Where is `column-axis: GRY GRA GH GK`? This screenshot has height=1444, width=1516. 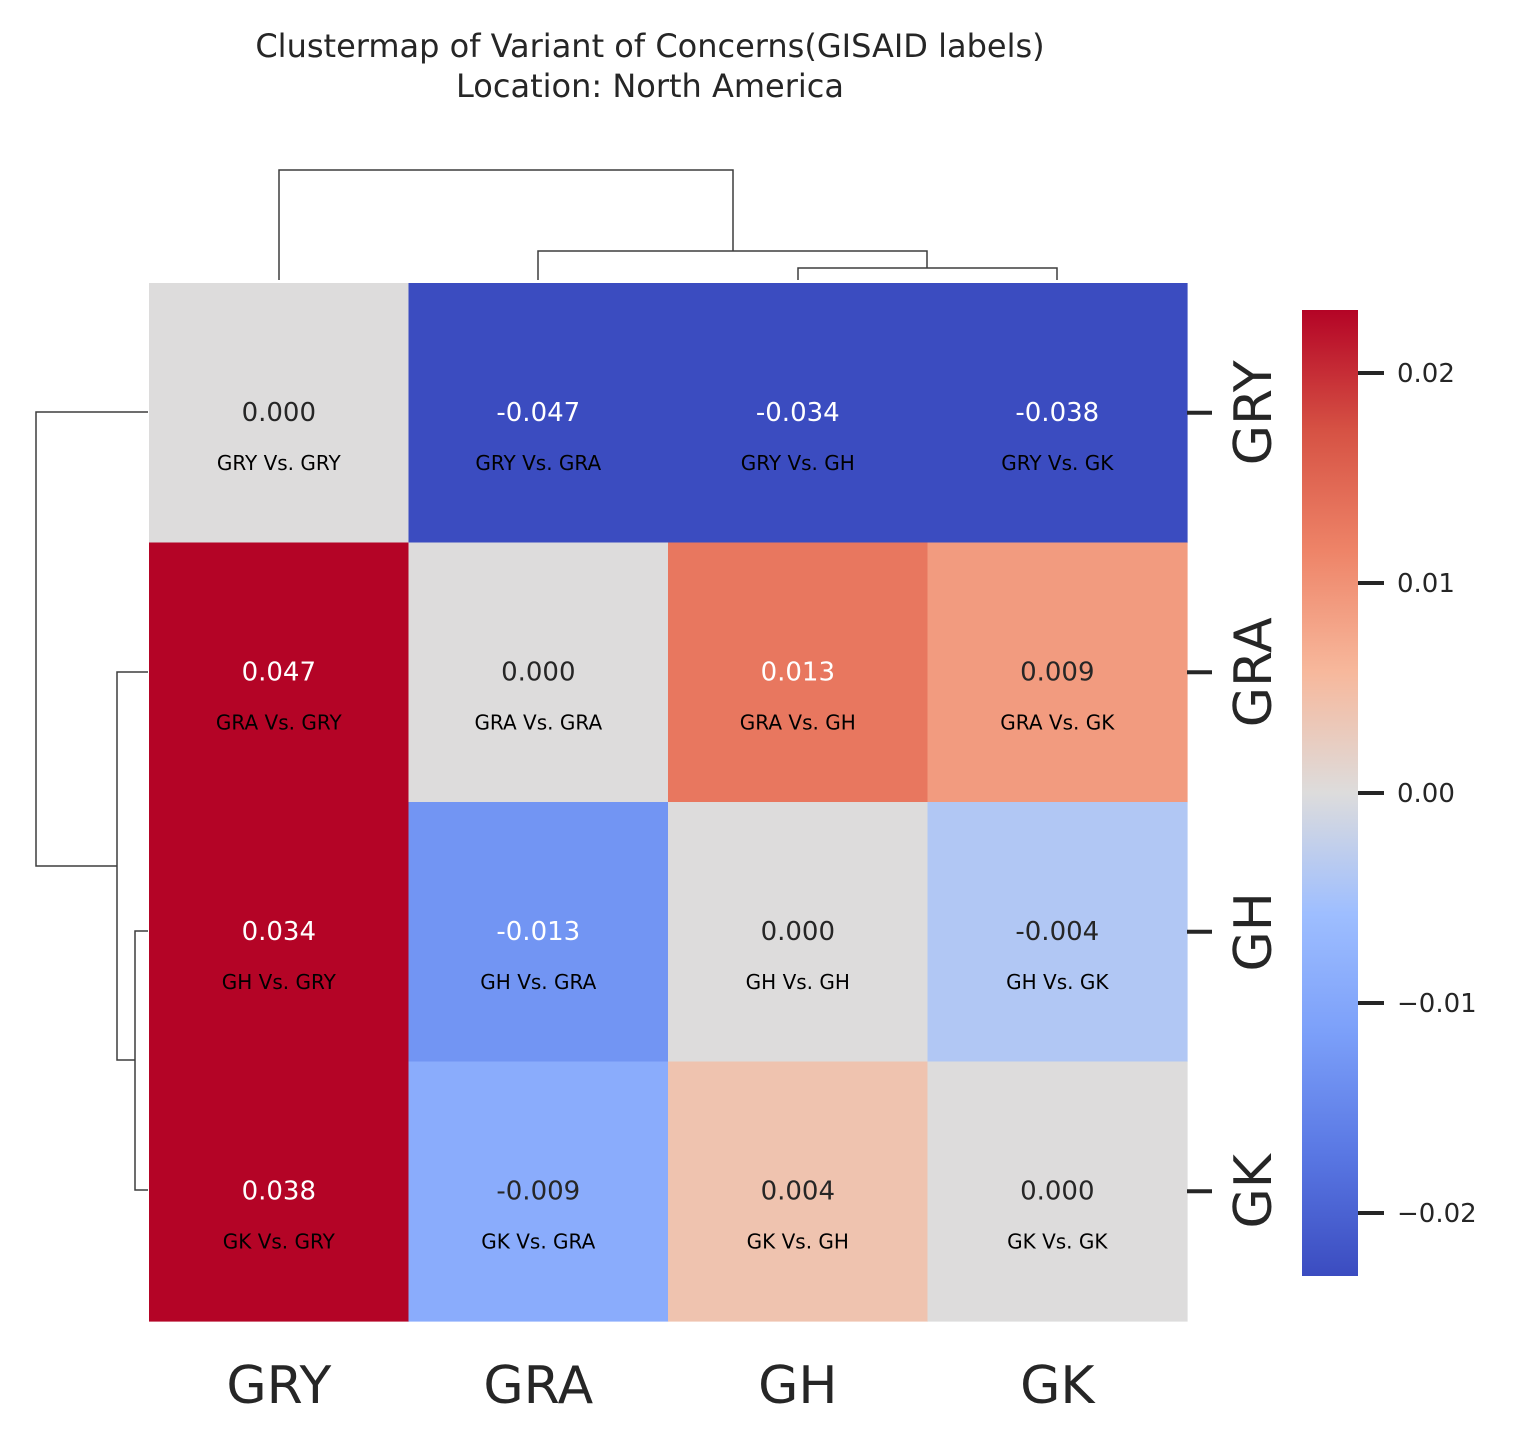 column-axis: GRY GRA GH GK is located at coordinates (661, 1386).